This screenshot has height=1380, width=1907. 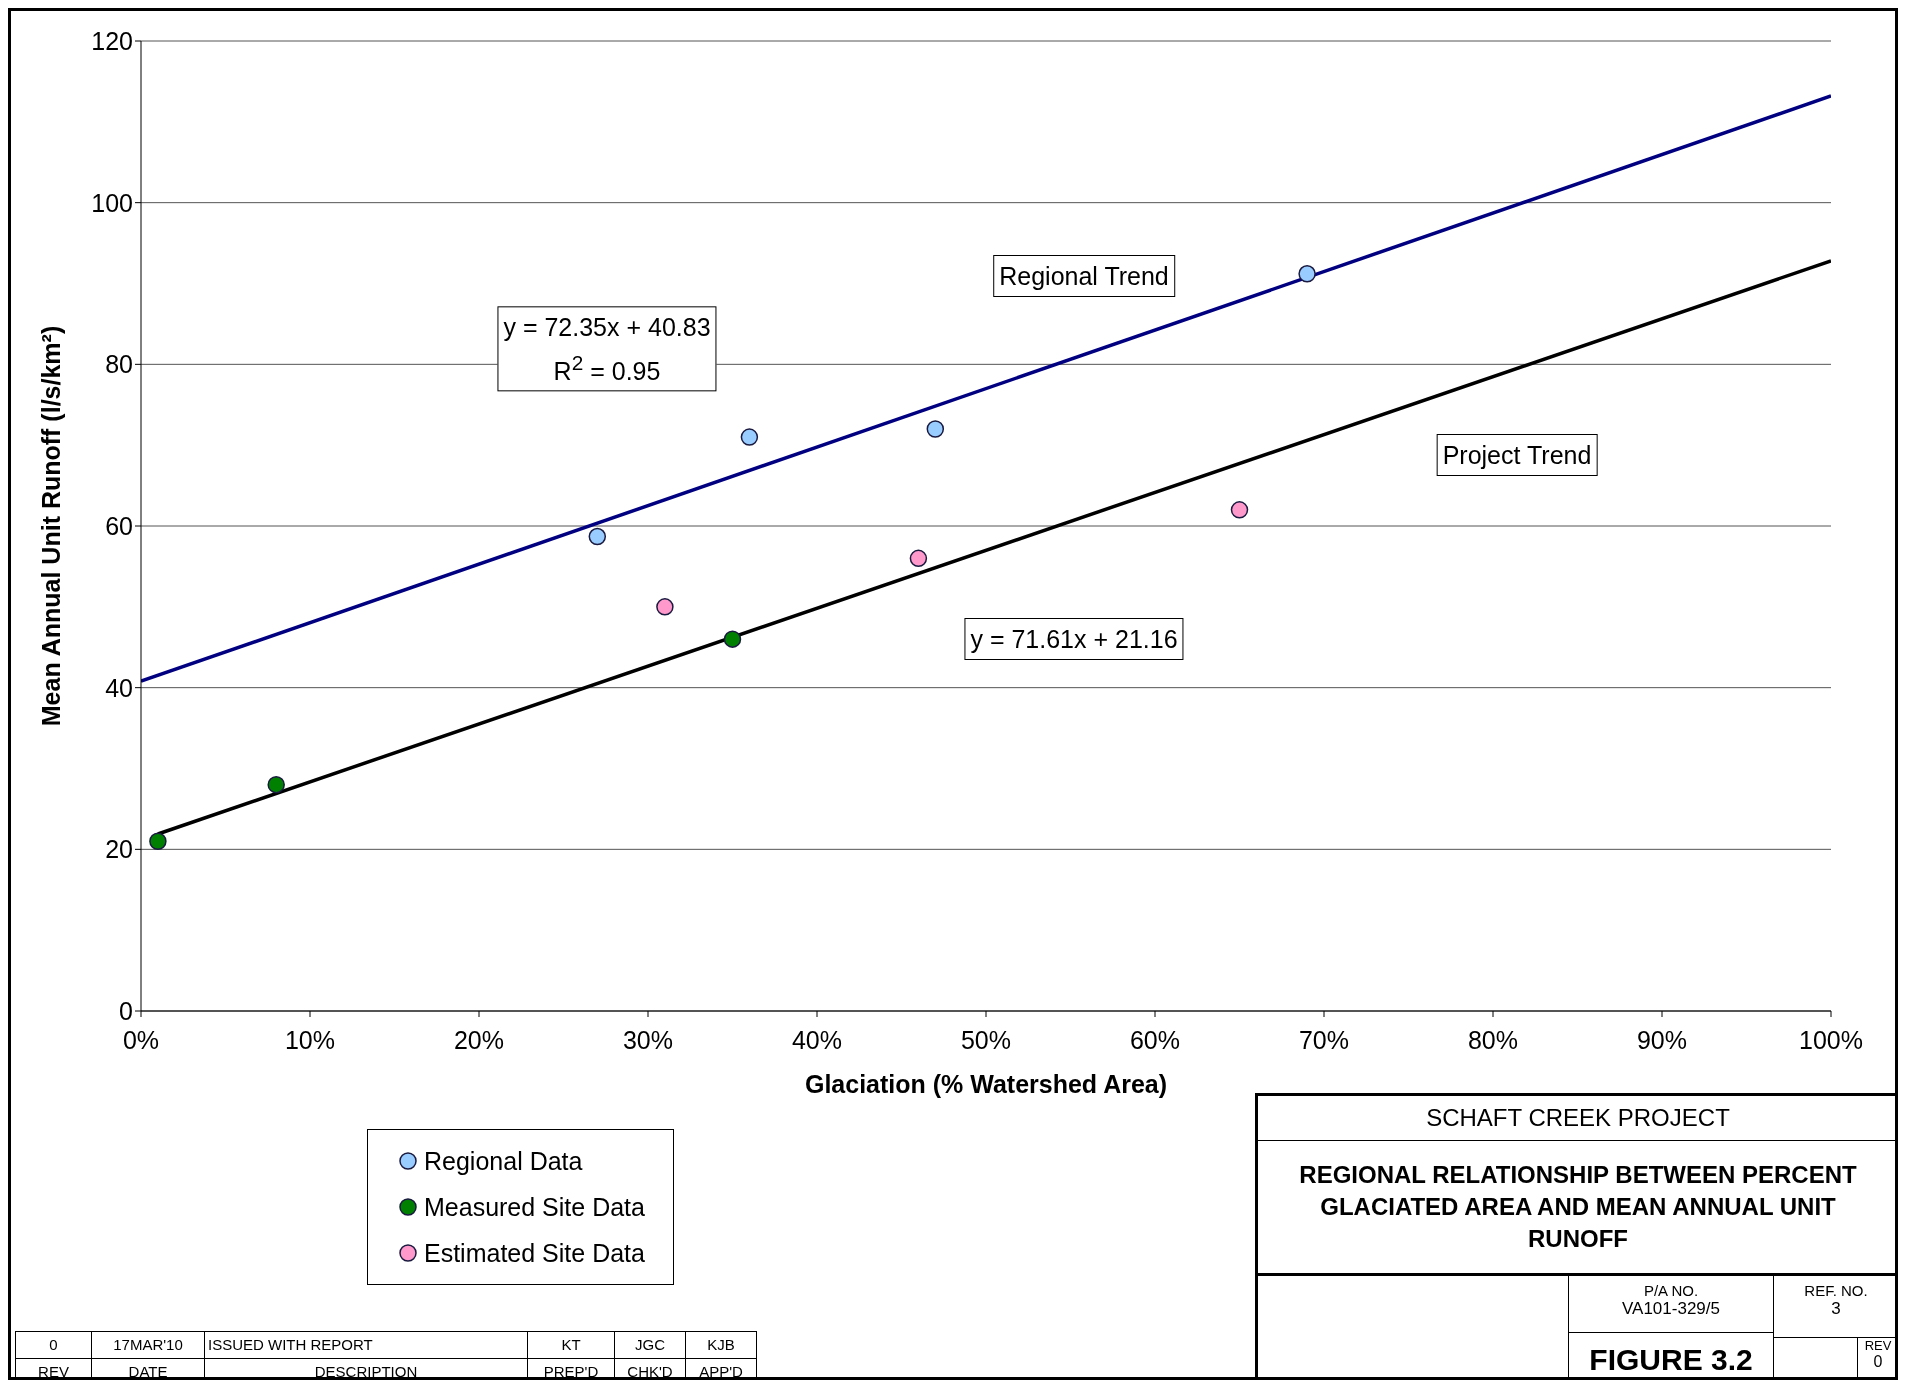 What do you see at coordinates (1831, 1039) in the screenshot?
I see `x-tick-label: 100%` at bounding box center [1831, 1039].